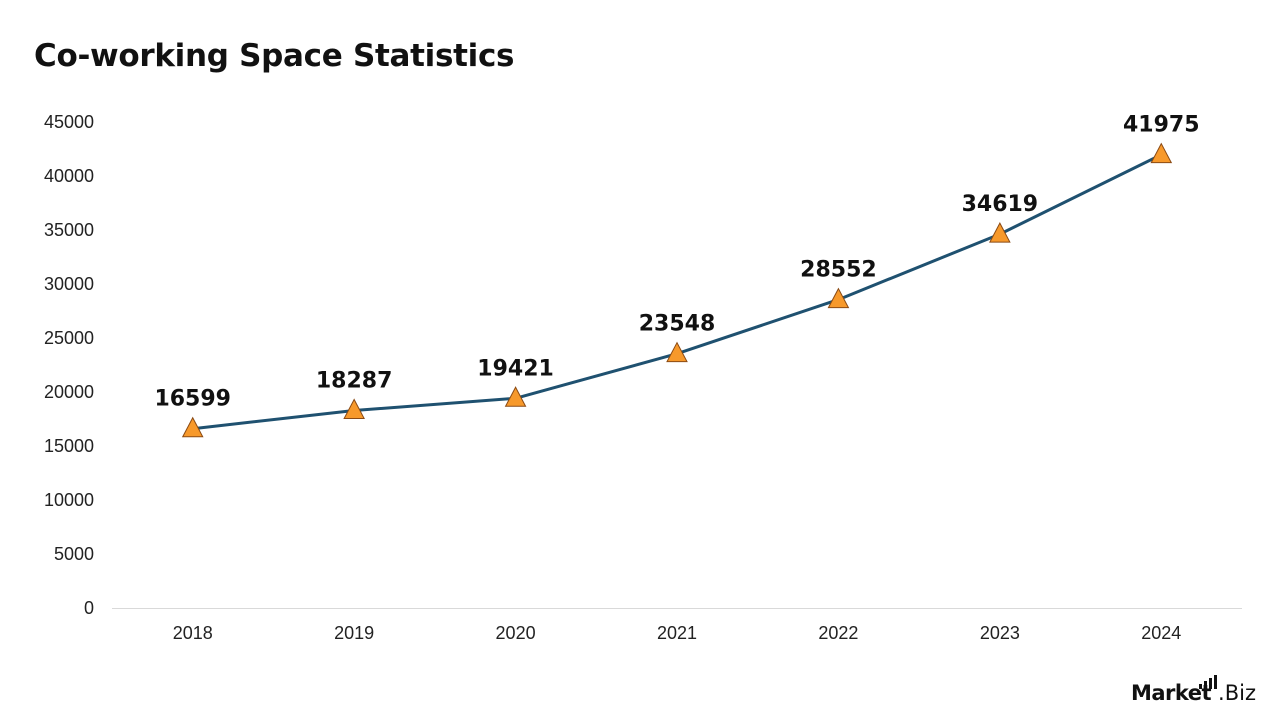 This screenshot has height=720, width=1280. Describe the element at coordinates (69, 338) in the screenshot. I see `y-tick-label: 25000` at that location.